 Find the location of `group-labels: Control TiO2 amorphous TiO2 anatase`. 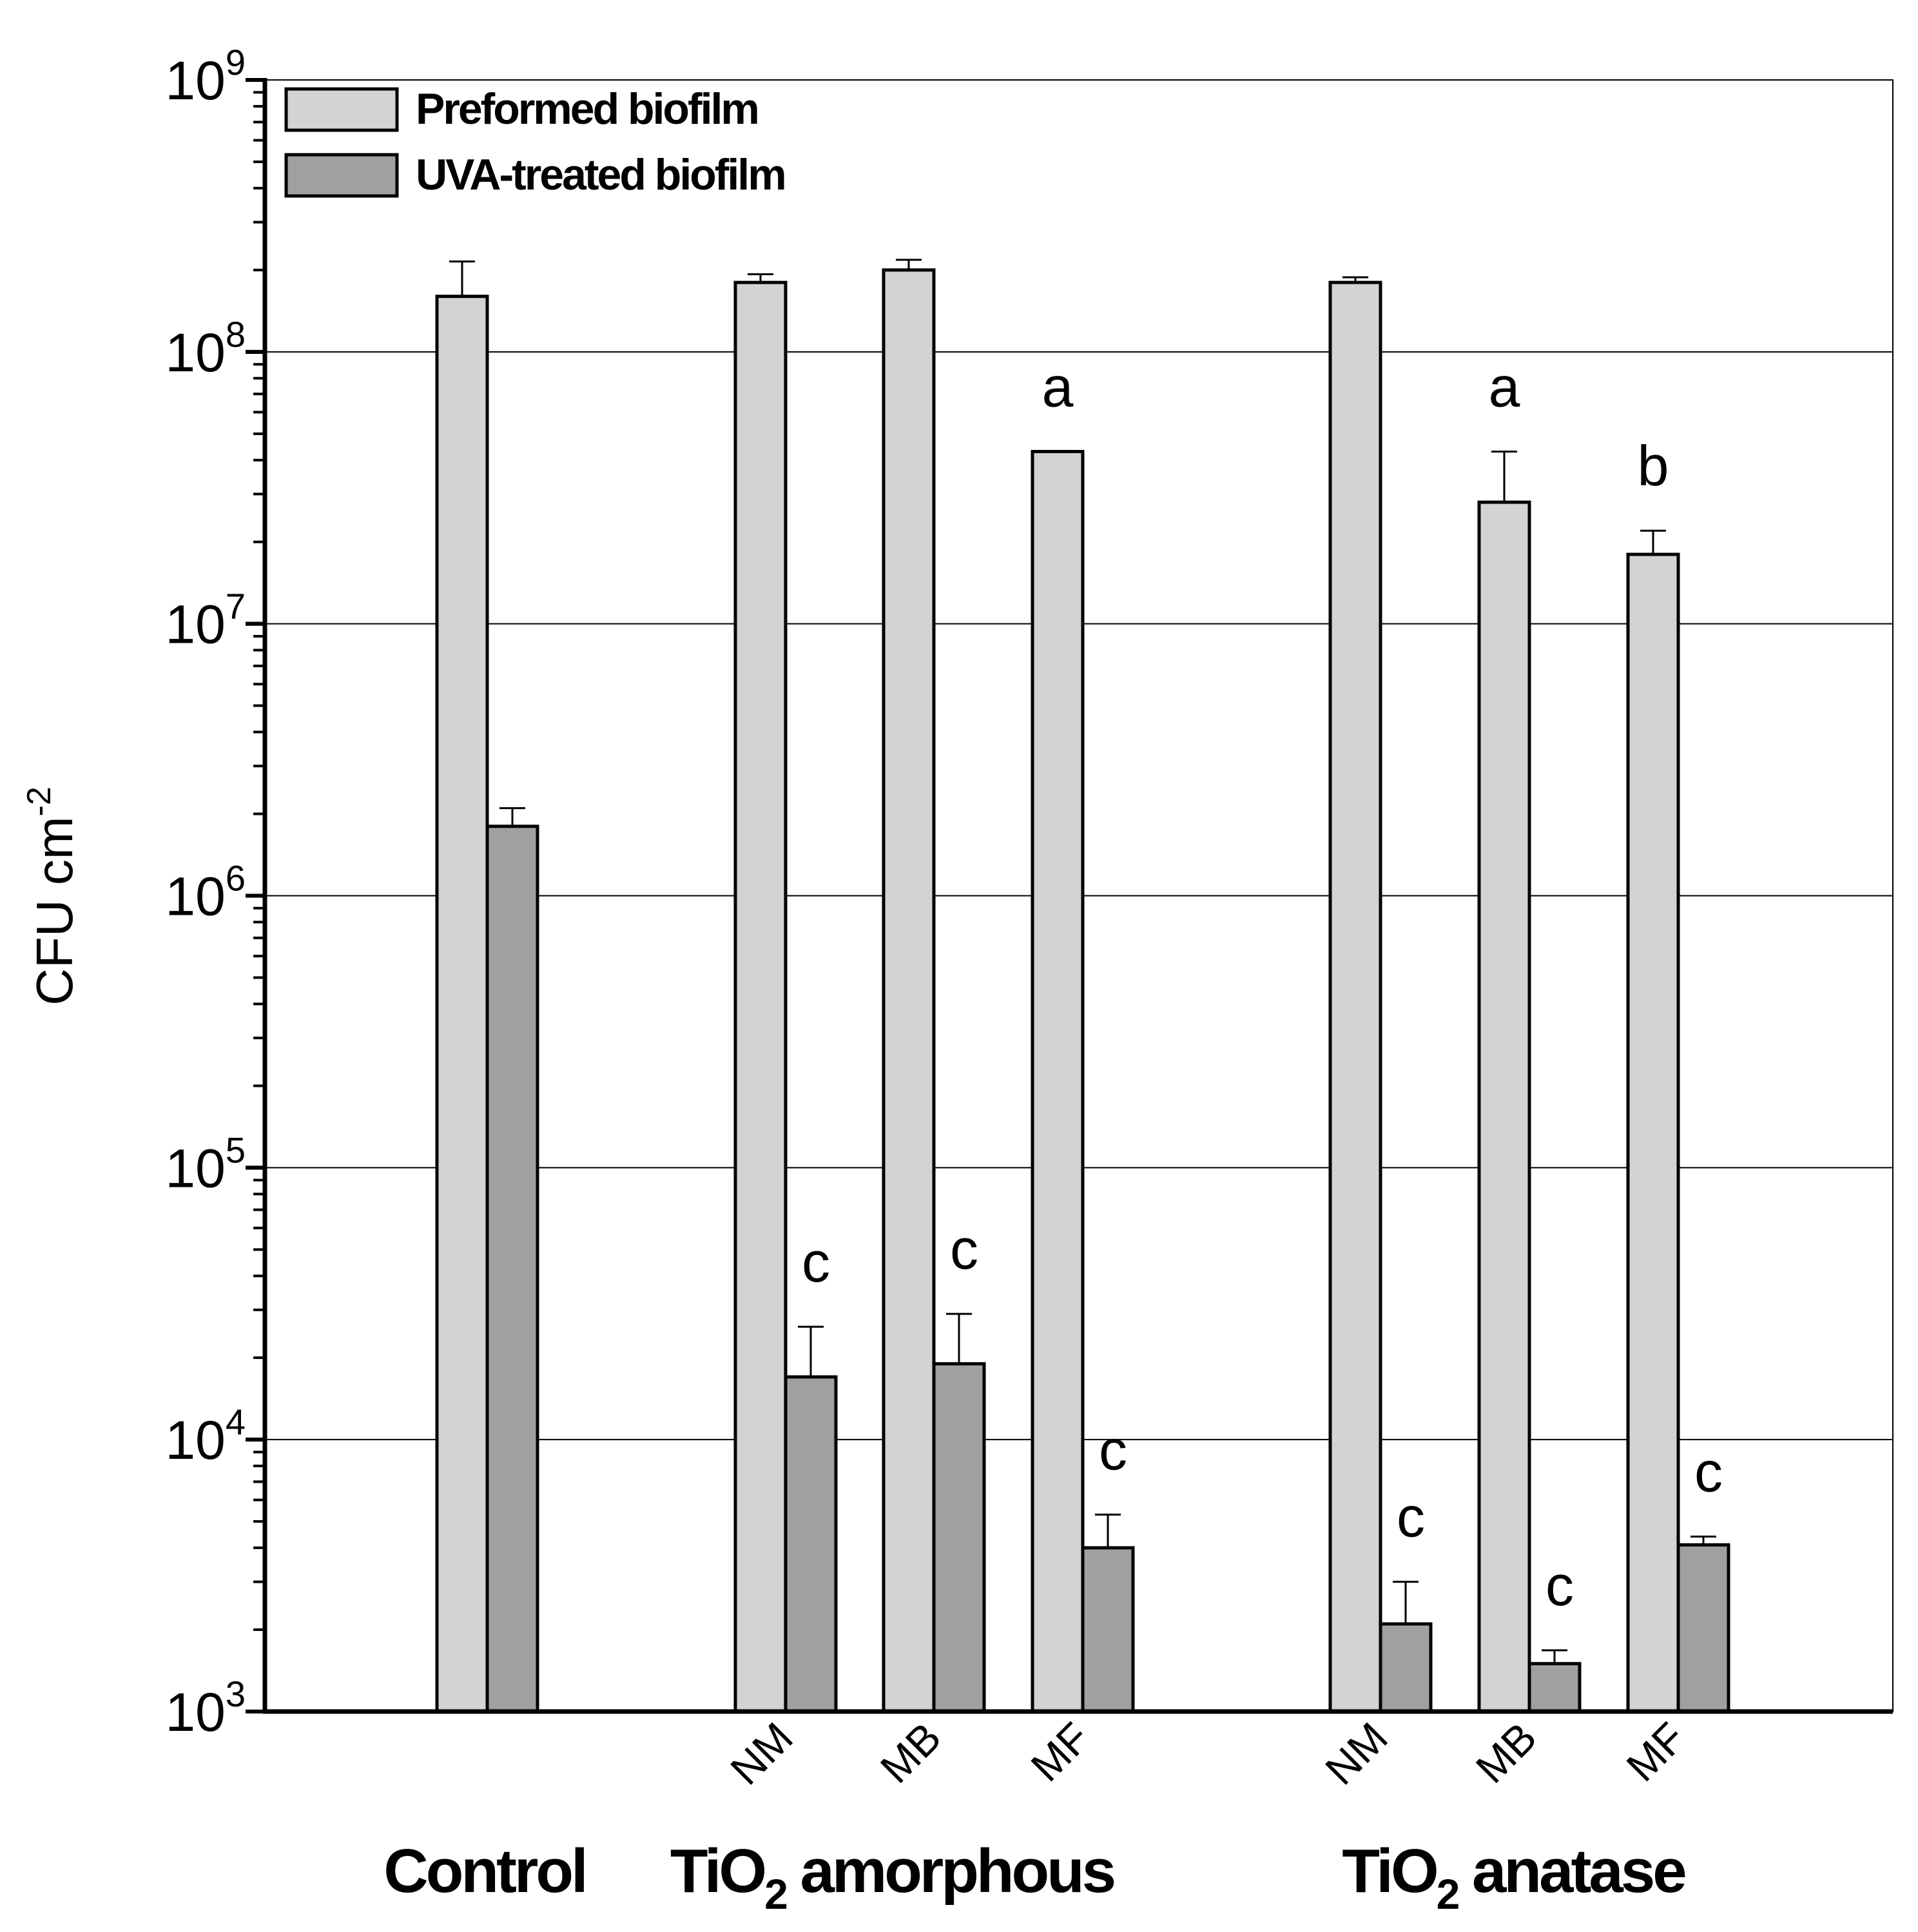

group-labels: Control TiO2 amorphous TiO2 anatase is located at coordinates (1036, 1877).